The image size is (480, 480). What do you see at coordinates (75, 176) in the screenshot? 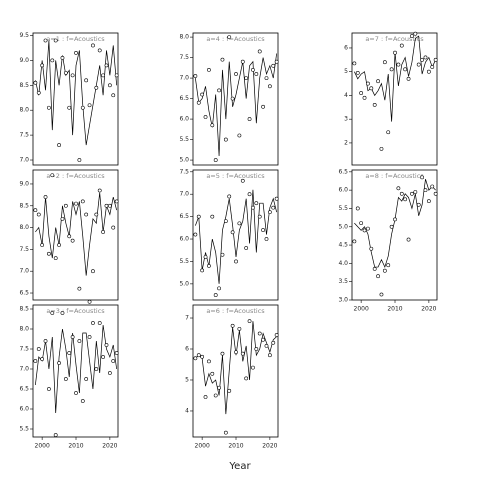
I see `panel-title: a=2 : f=Acoustics` at bounding box center [75, 176].